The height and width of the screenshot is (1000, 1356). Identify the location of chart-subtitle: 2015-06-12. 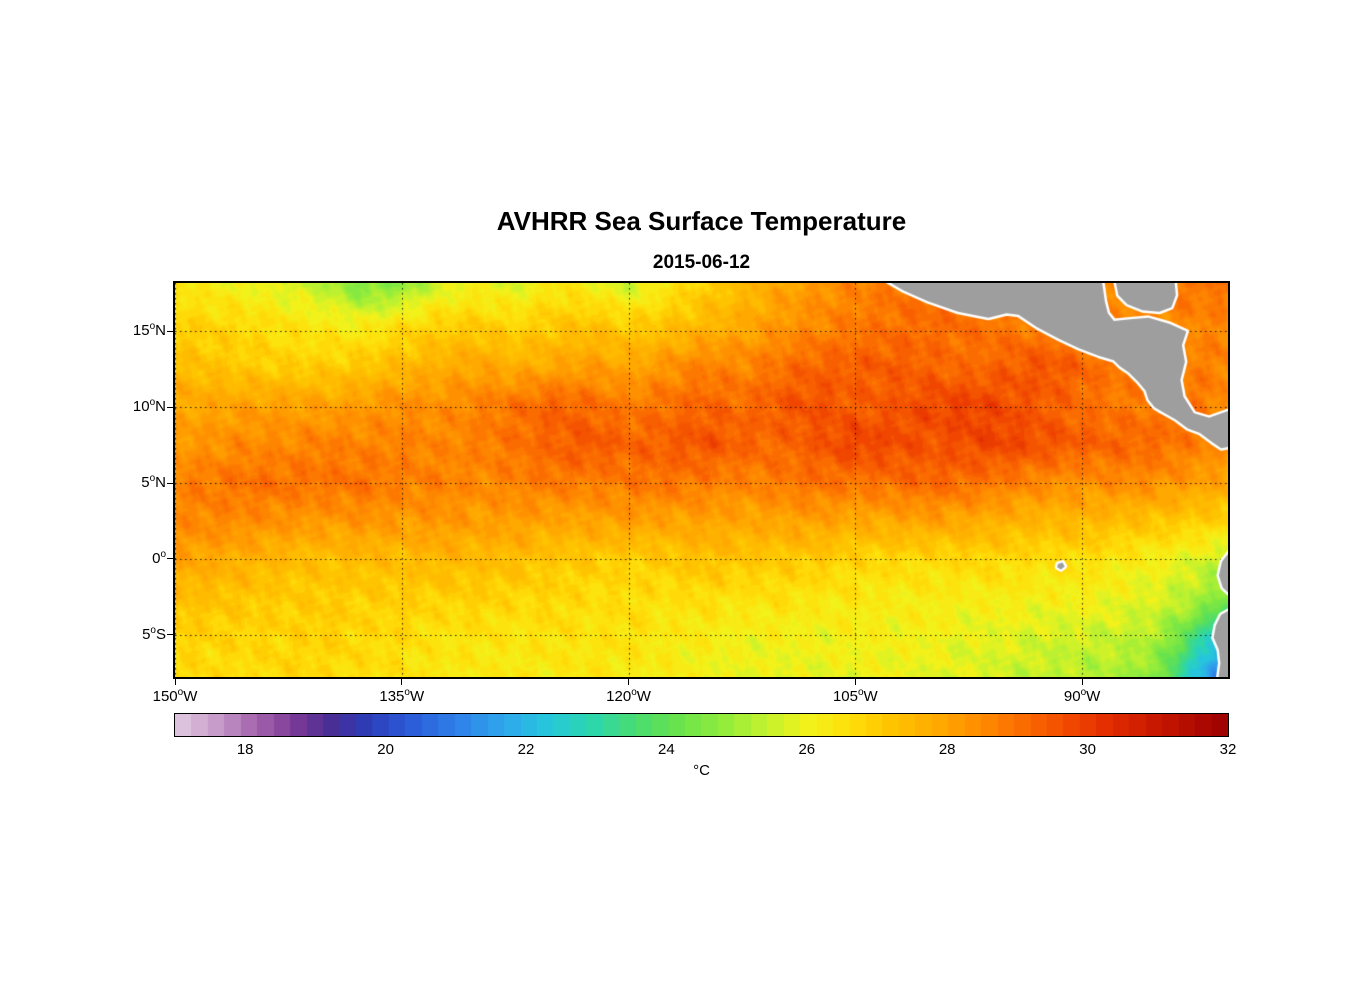
(701, 262).